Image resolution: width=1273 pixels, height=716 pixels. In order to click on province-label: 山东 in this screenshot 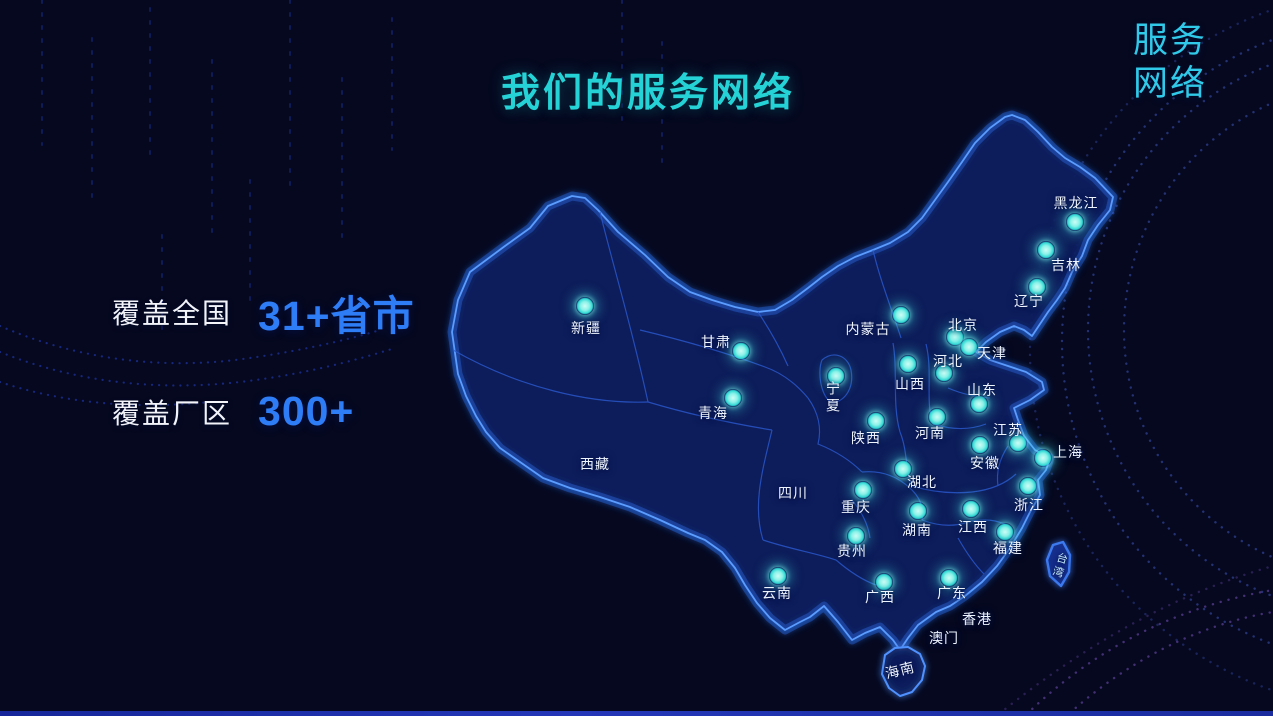, I will do `click(982, 390)`.